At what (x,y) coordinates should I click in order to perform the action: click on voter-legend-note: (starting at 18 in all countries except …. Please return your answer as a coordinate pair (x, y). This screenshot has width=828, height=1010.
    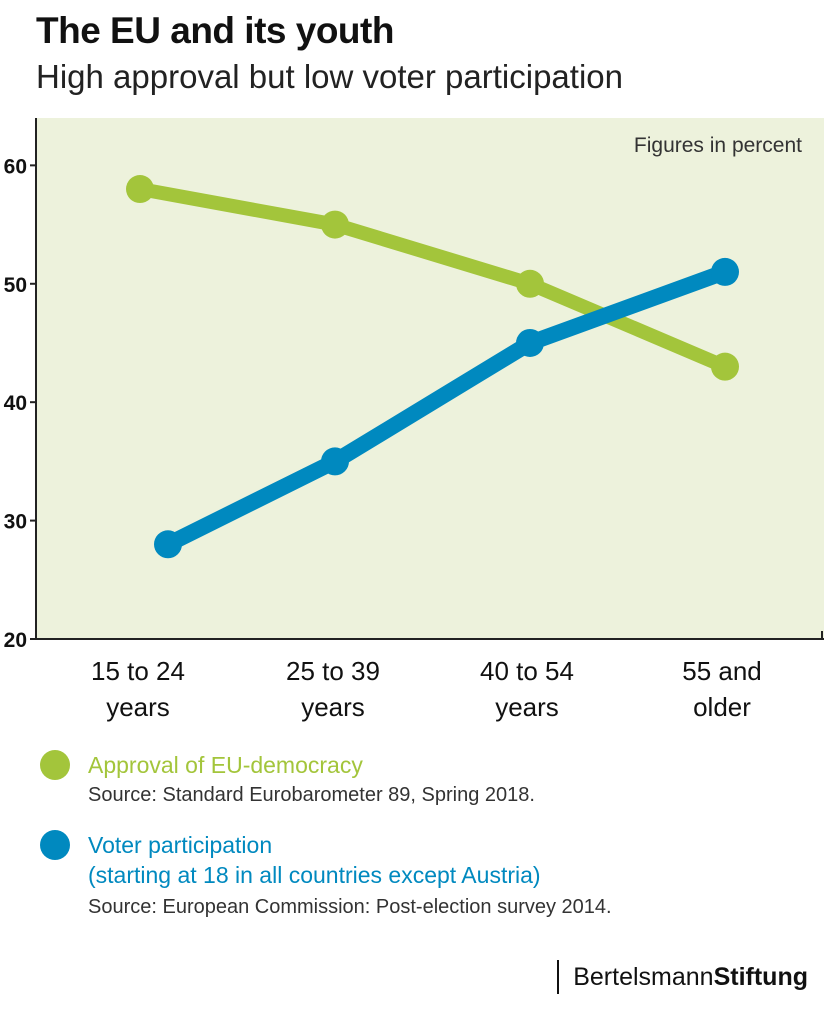
    Looking at the image, I should click on (314, 875).